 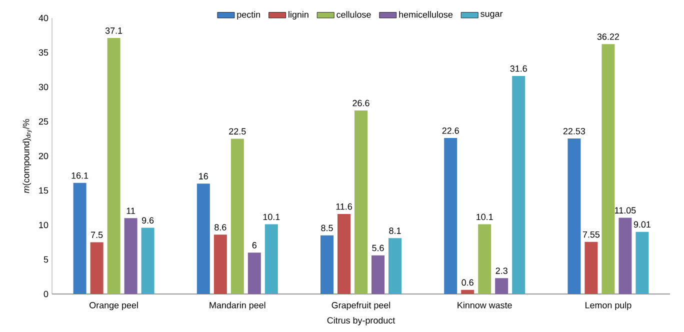 I want to click on y-tick-label: 40, so click(x=43, y=18).